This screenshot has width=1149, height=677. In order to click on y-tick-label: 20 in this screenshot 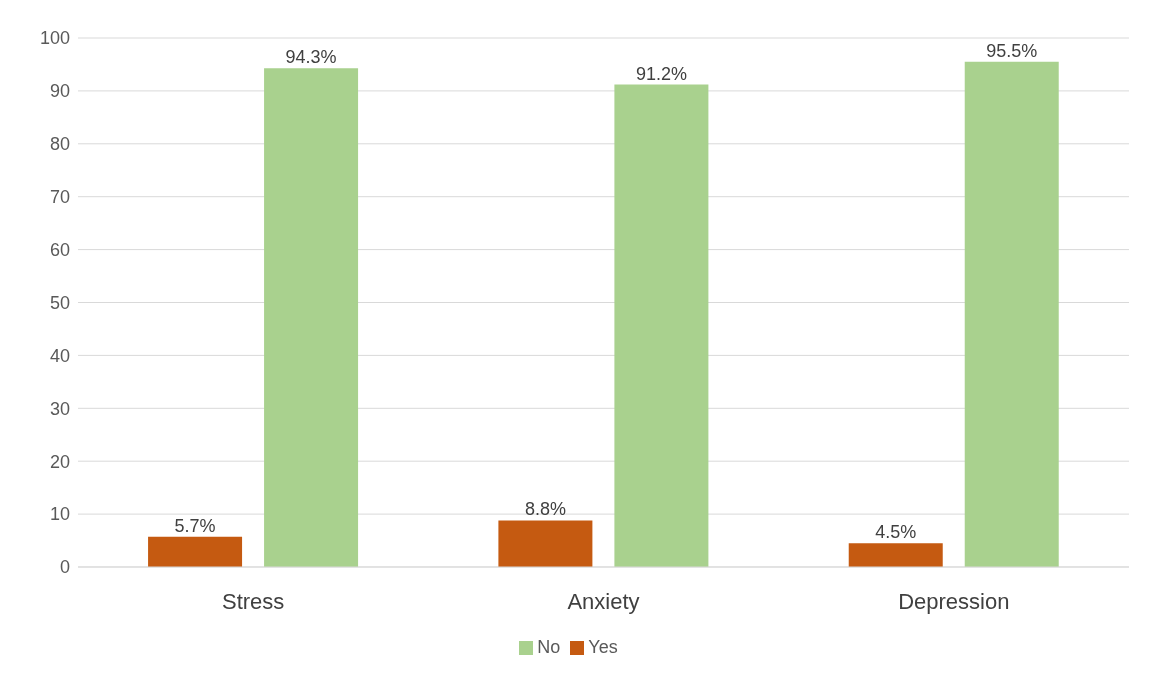, I will do `click(59, 461)`.